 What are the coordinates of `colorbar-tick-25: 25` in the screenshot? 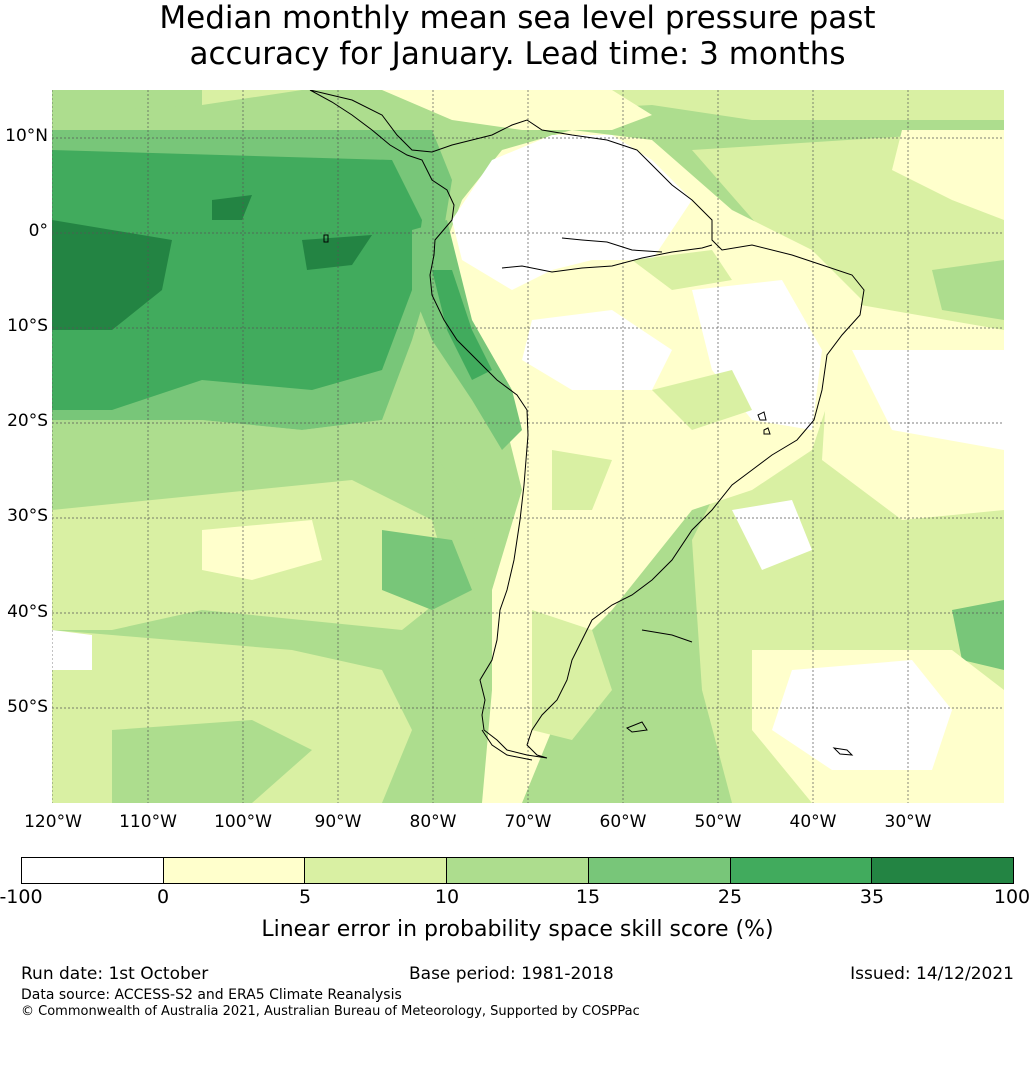 It's located at (730, 897).